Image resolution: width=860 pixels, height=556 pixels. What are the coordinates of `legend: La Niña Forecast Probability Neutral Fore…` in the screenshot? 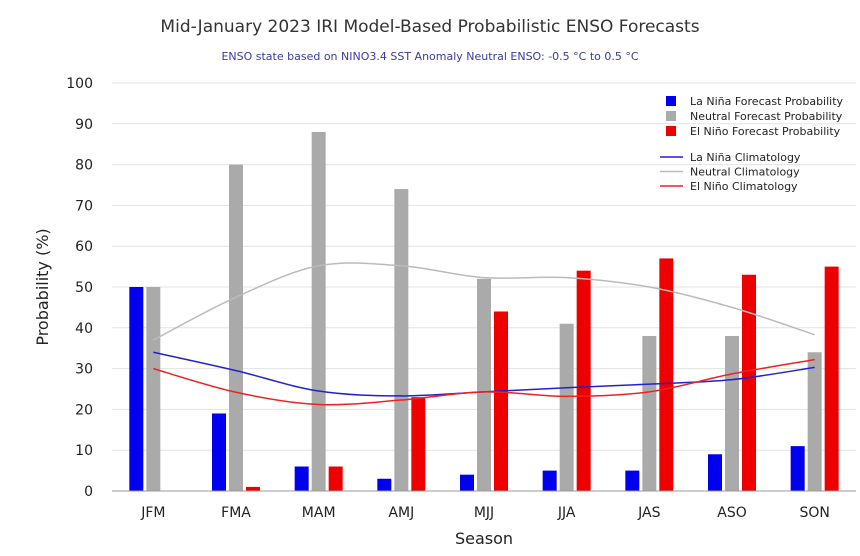 It's located at (752, 144).